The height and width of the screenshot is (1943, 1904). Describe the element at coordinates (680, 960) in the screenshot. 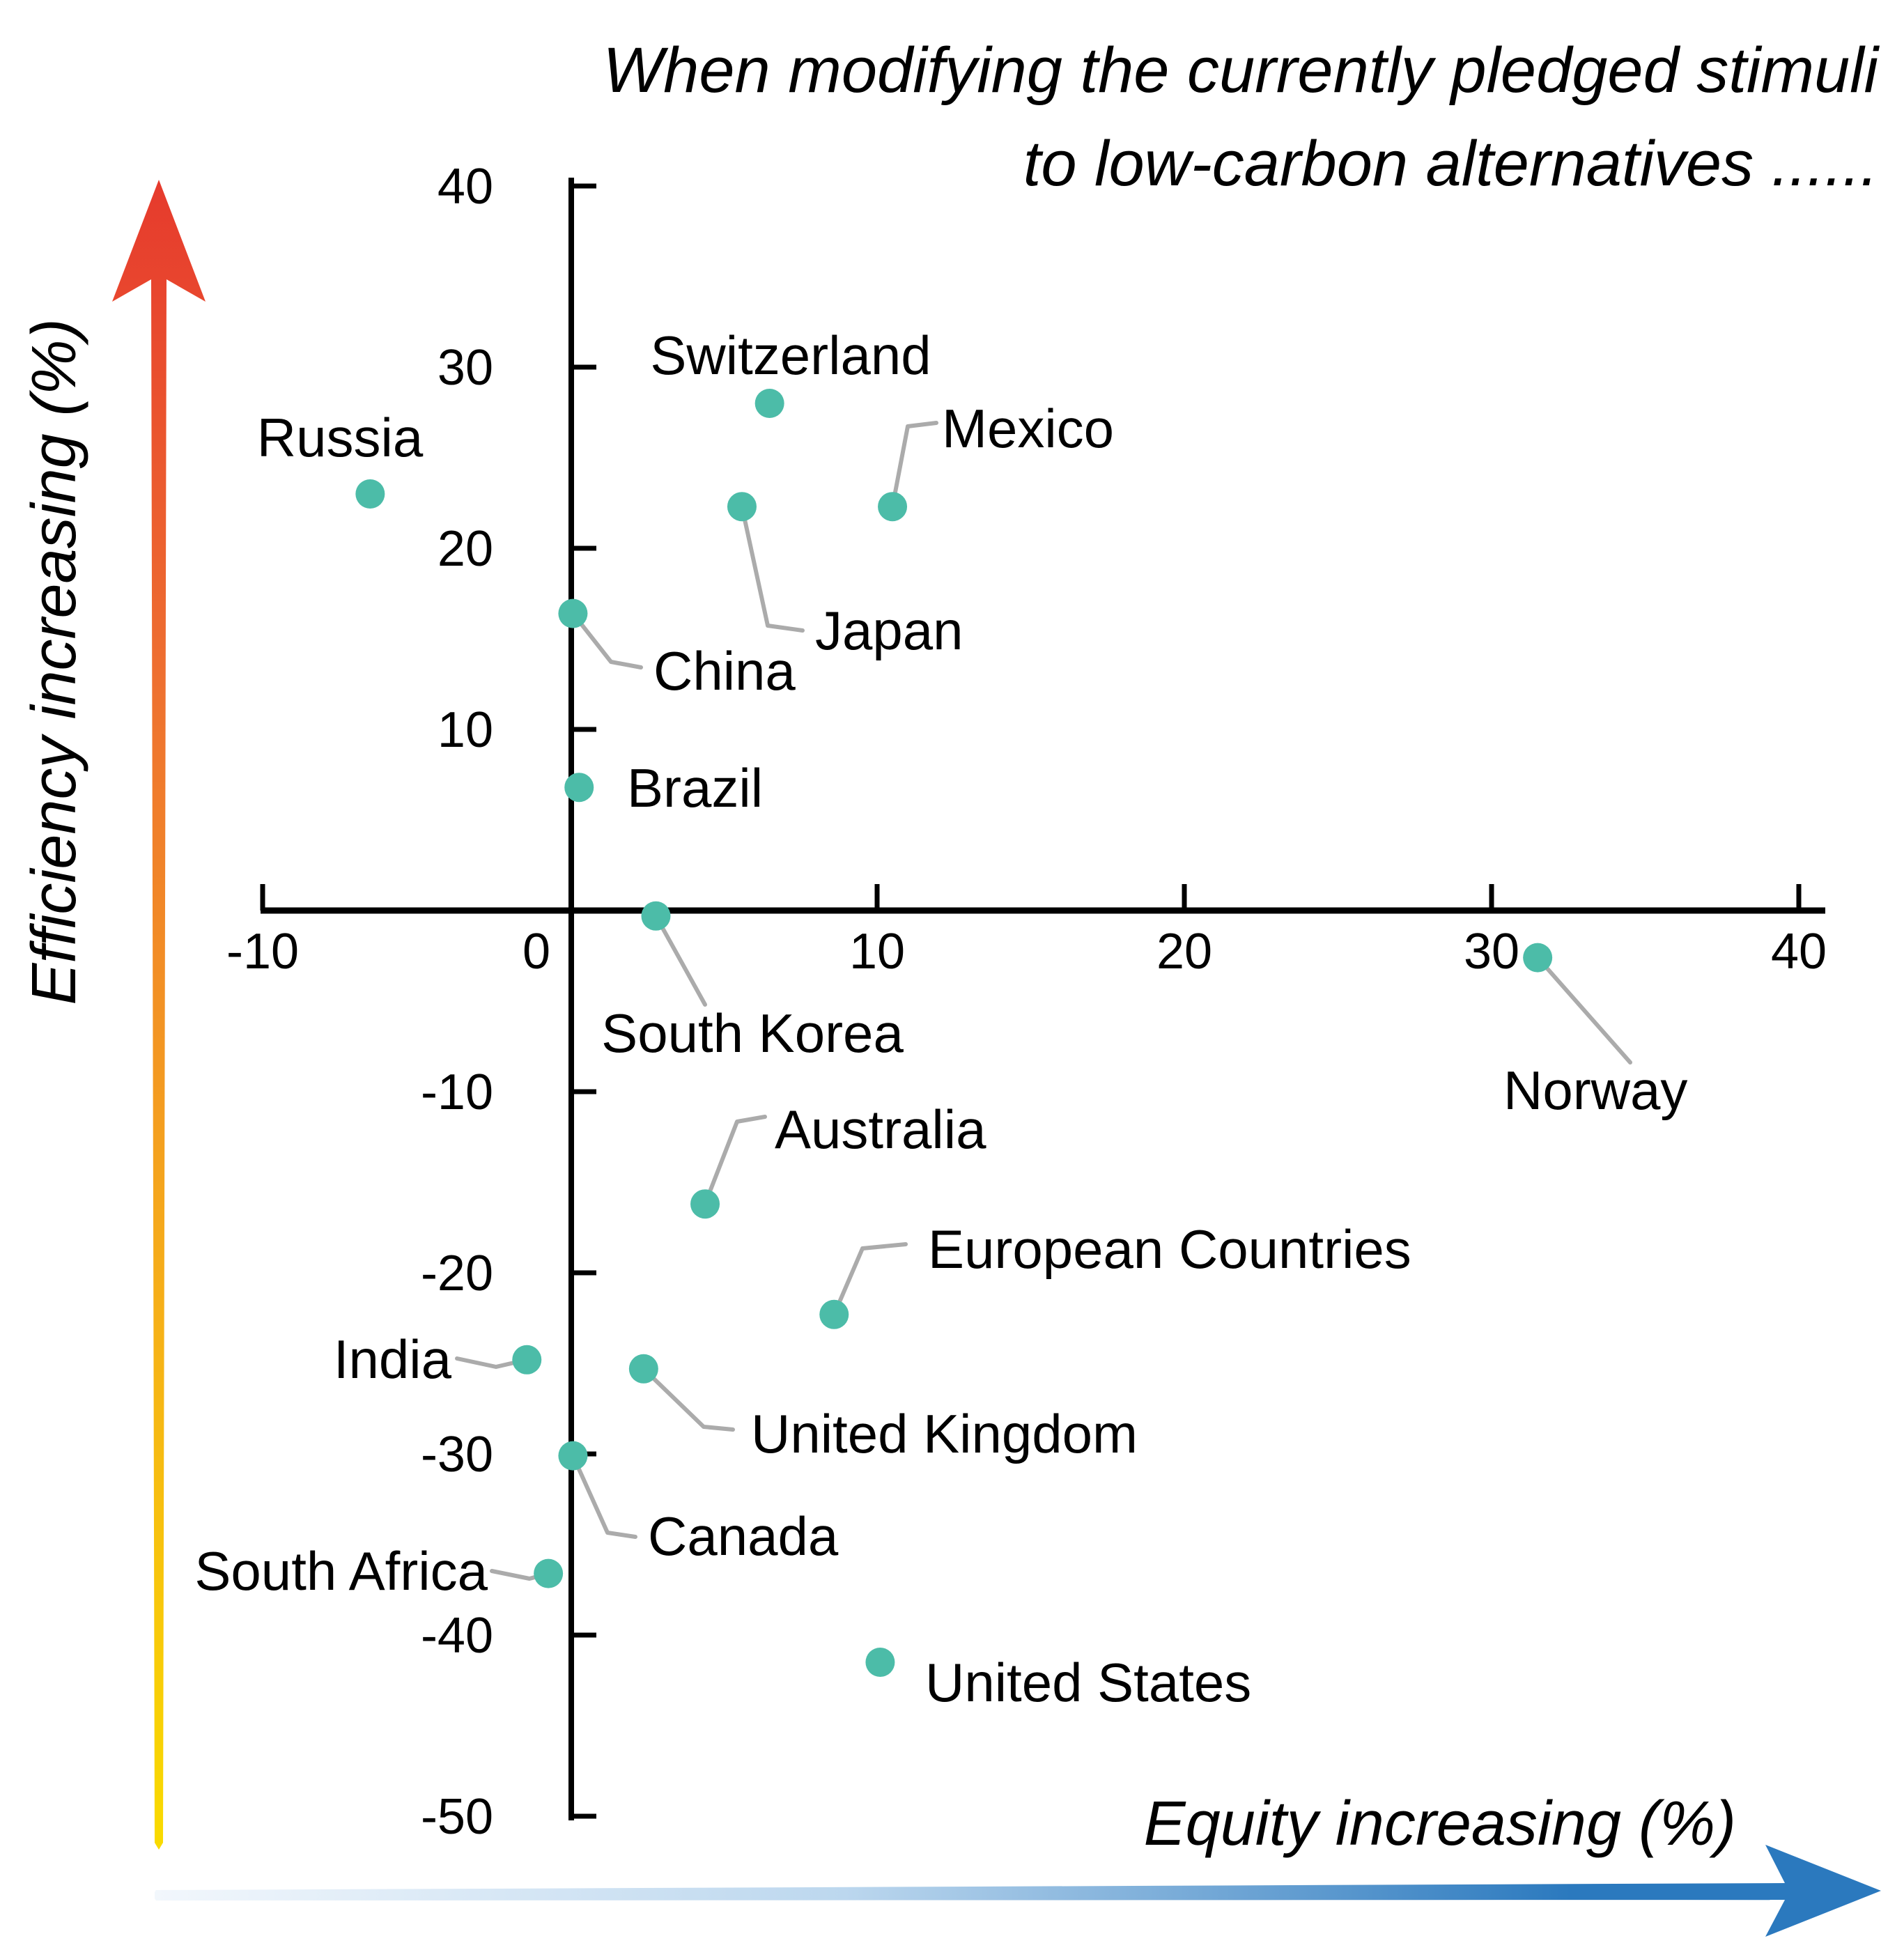

I see `leader-line-south-korea` at that location.